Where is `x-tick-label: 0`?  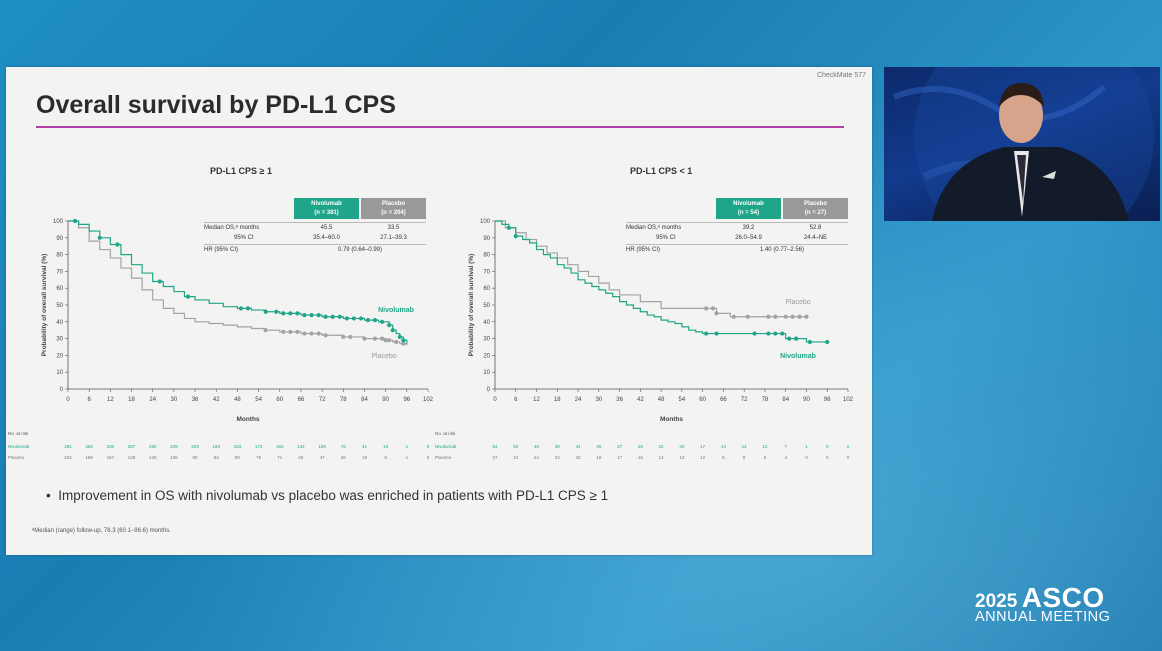
x-tick-label: 0 is located at coordinates (495, 400).